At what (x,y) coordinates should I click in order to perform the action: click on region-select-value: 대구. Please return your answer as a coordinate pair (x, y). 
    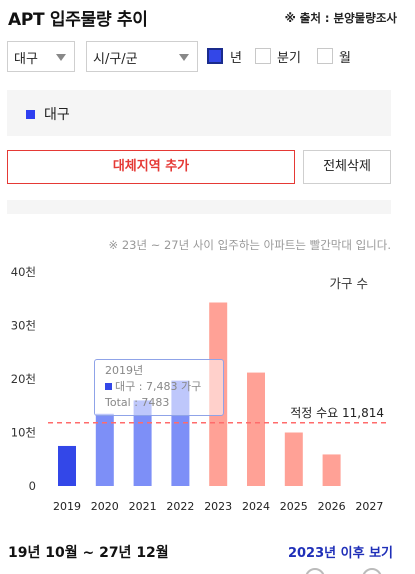
    Looking at the image, I should click on (26, 59).